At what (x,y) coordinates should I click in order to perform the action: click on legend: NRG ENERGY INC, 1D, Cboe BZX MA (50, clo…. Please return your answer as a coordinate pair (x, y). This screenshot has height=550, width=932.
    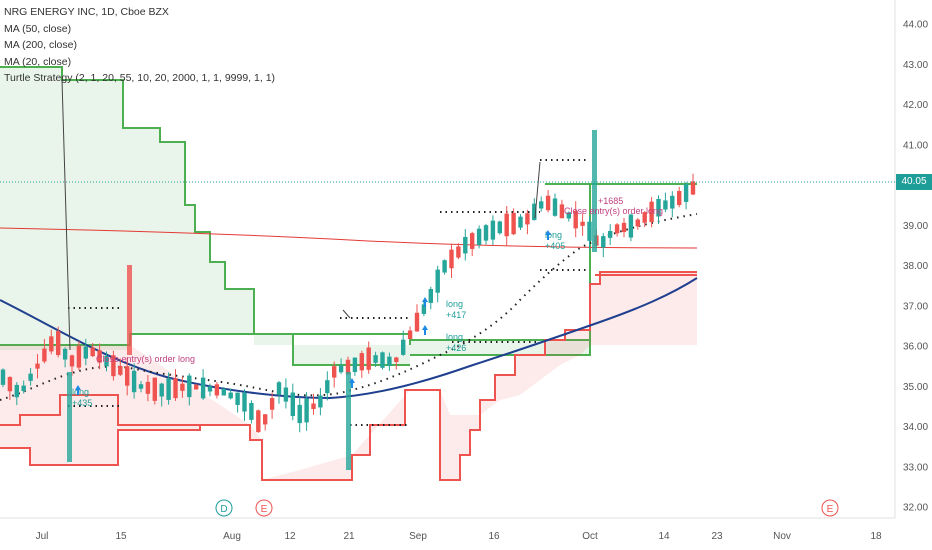
    Looking at the image, I should click on (139, 45).